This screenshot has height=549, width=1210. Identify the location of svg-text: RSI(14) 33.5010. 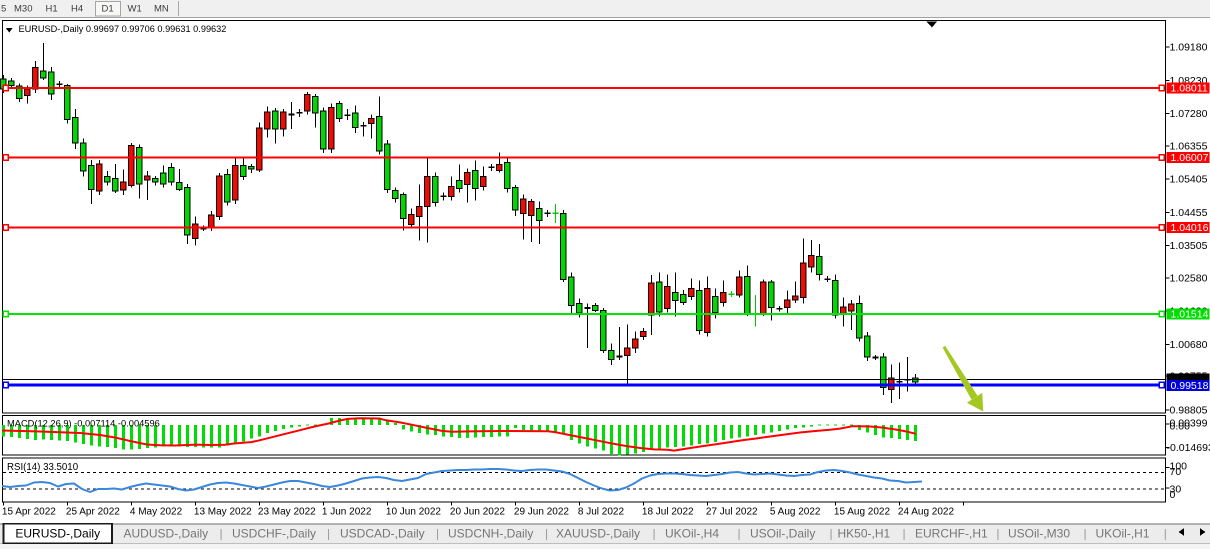
(43, 467).